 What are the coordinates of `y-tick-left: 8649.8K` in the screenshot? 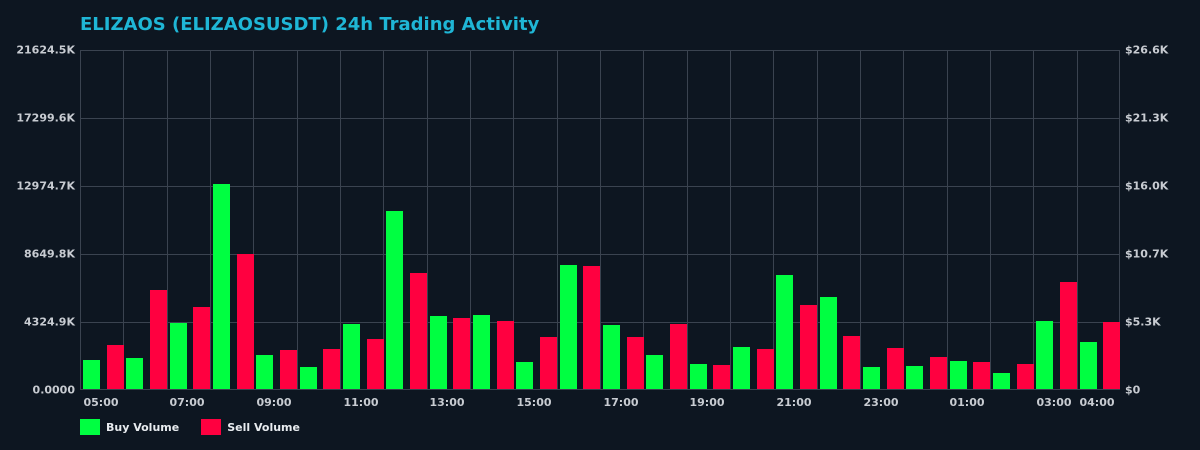 It's located at (49, 254).